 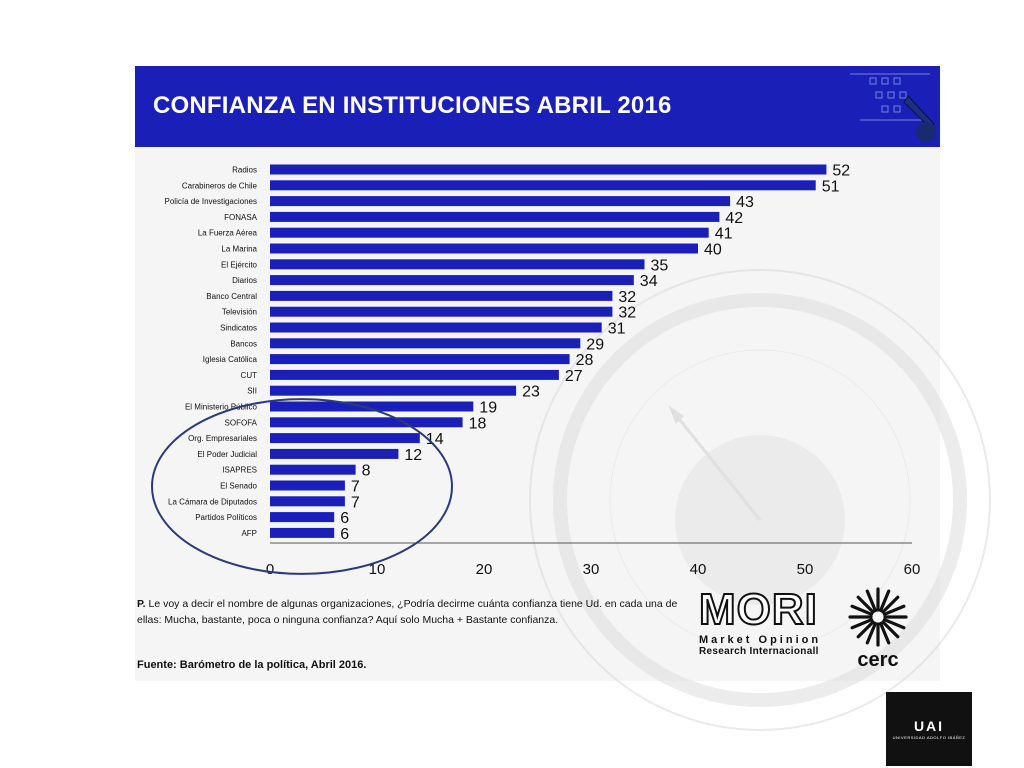 What do you see at coordinates (831, 186) in the screenshot?
I see `value-label-1: 51` at bounding box center [831, 186].